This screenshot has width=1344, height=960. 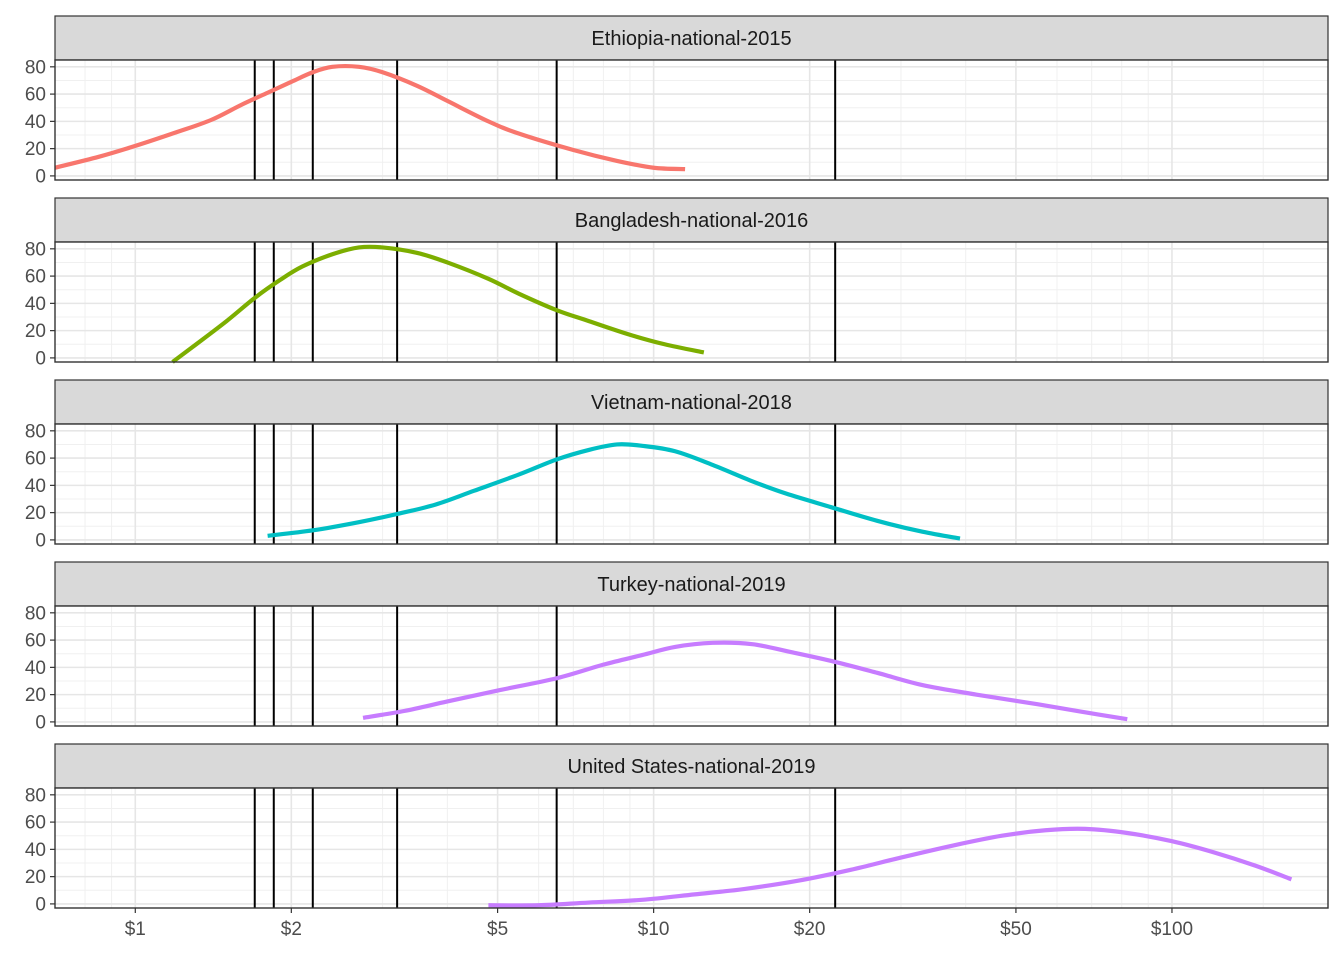 I want to click on x-tick-label: $1, so click(x=135, y=929).